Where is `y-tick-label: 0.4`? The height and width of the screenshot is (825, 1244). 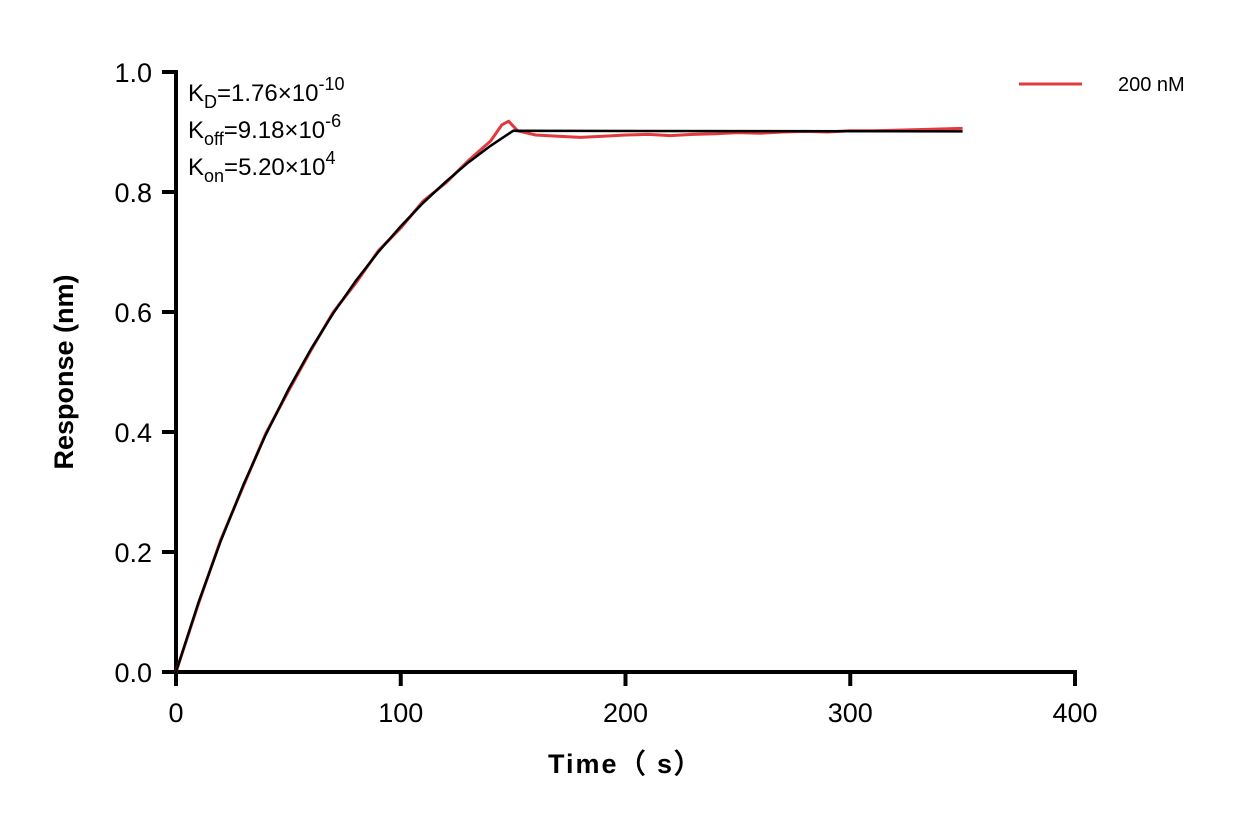
y-tick-label: 0.4 is located at coordinates (133, 433).